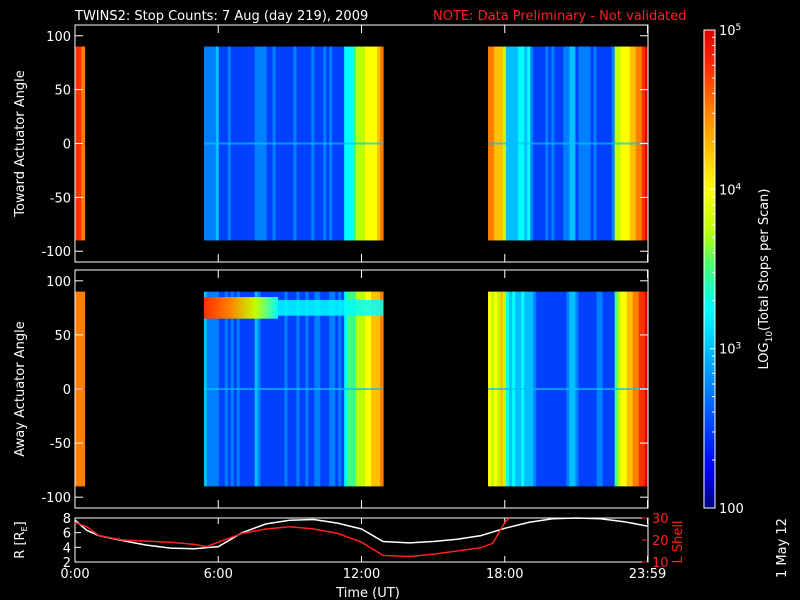 The image size is (800, 600). Describe the element at coordinates (367, 593) in the screenshot. I see `x-axis-label: Time (UT)` at that location.